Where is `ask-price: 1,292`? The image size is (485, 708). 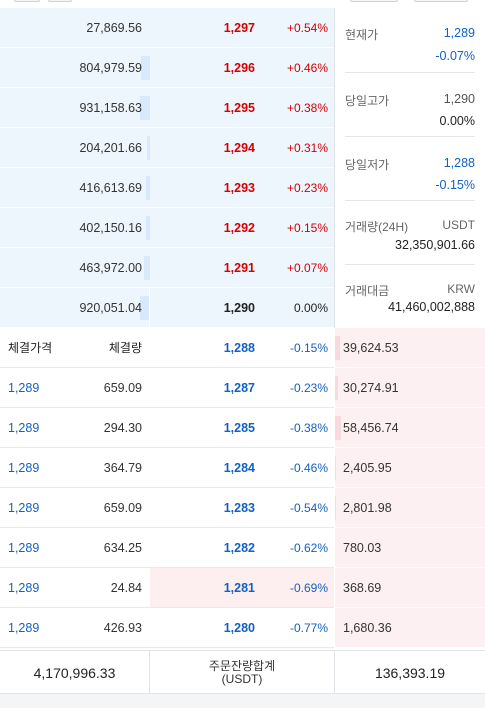 ask-price: 1,292 is located at coordinates (239, 227).